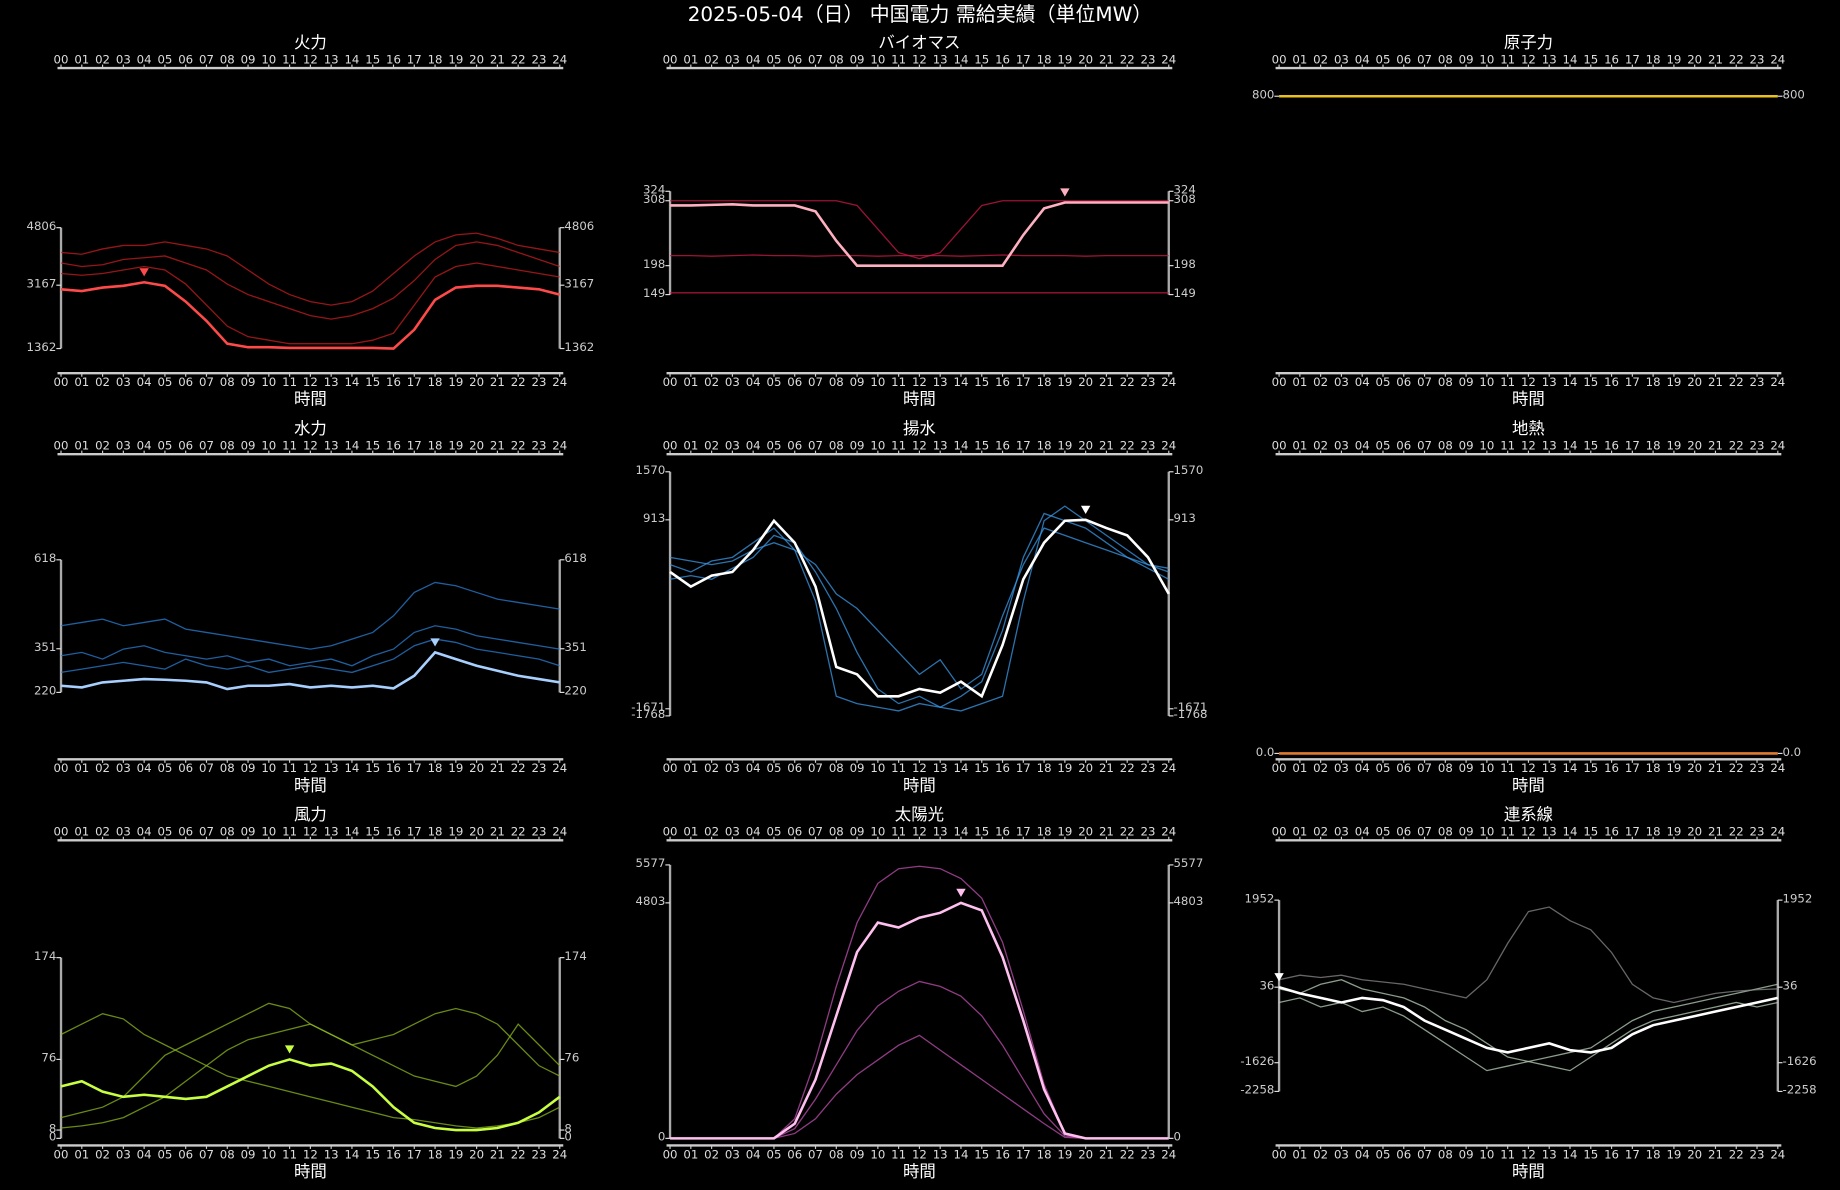 This screenshot has height=1190, width=1840. What do you see at coordinates (836, 832) in the screenshot?
I see `x-tick-label: 08` at bounding box center [836, 832].